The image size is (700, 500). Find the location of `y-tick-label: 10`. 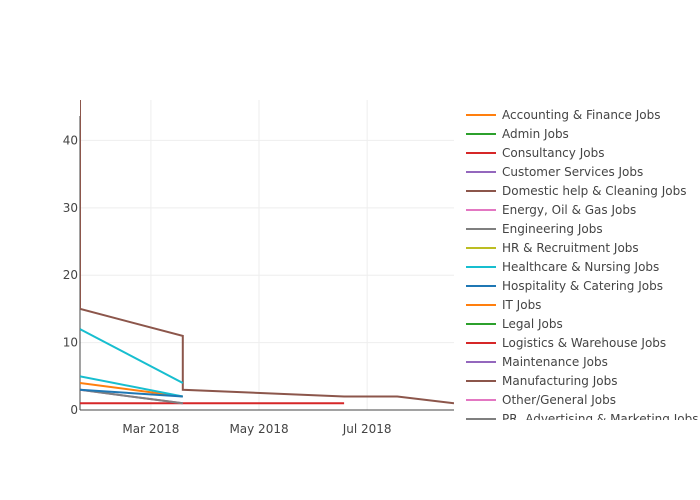

y-tick-label: 10 is located at coordinates (70, 343).